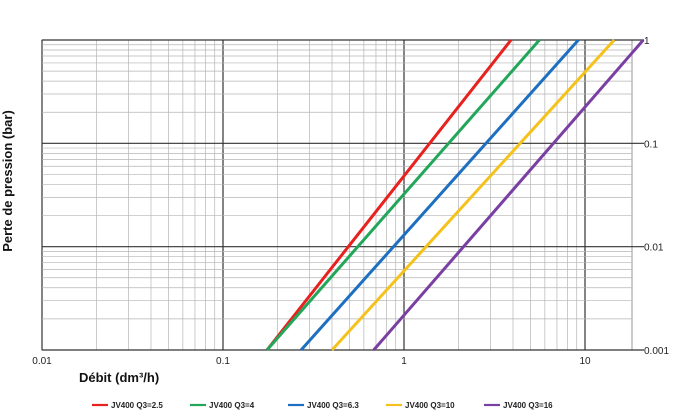 The height and width of the screenshot is (419, 686). What do you see at coordinates (651, 144) in the screenshot?
I see `y-tick-label: 0.1` at bounding box center [651, 144].